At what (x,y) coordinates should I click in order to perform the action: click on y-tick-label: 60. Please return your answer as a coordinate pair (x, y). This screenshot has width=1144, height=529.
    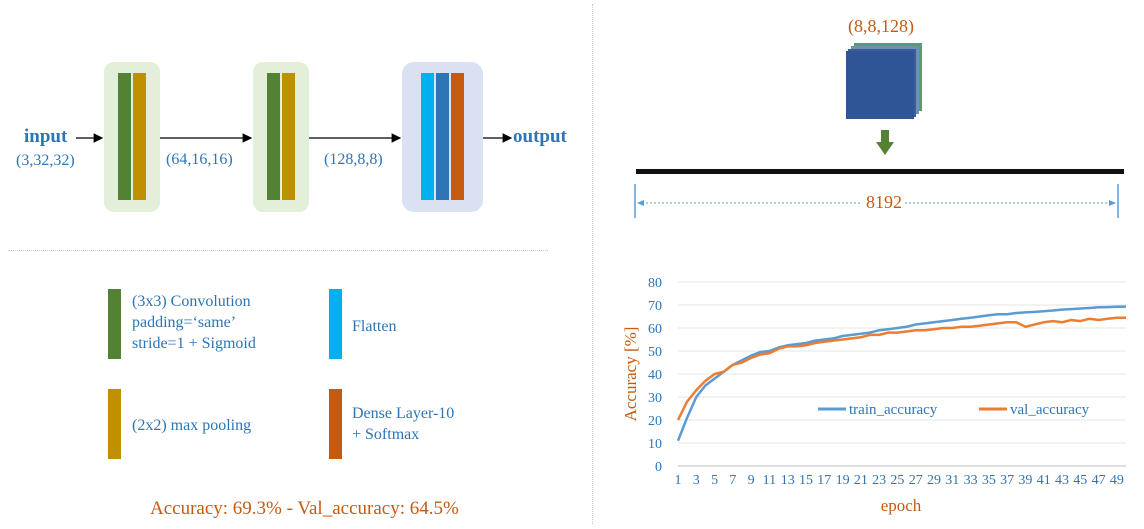
    Looking at the image, I should click on (655, 329).